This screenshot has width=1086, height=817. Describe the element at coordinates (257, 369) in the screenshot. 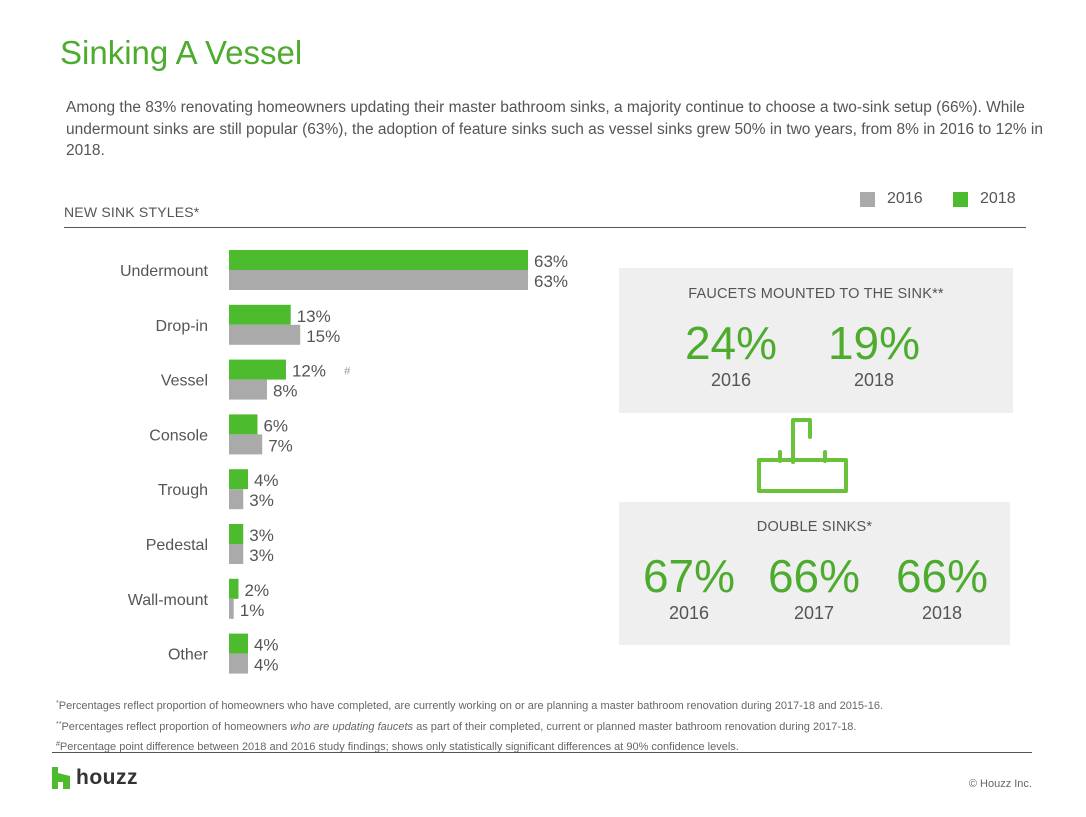

I see `bar-2018-vessel` at that location.